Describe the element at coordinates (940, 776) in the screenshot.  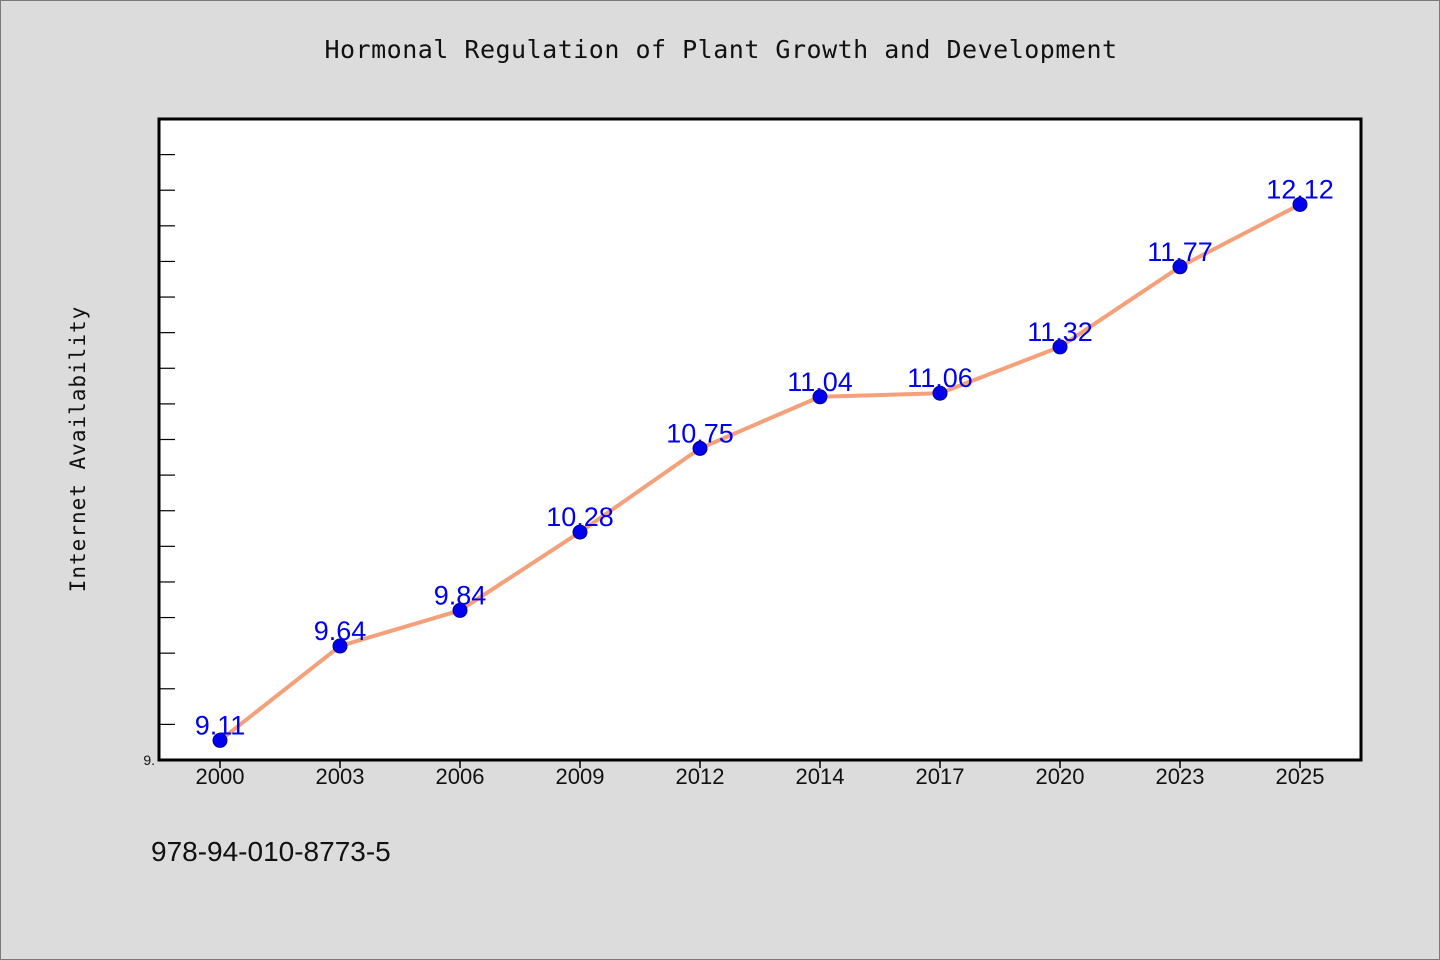
I see `x-tick-label: 2017` at that location.